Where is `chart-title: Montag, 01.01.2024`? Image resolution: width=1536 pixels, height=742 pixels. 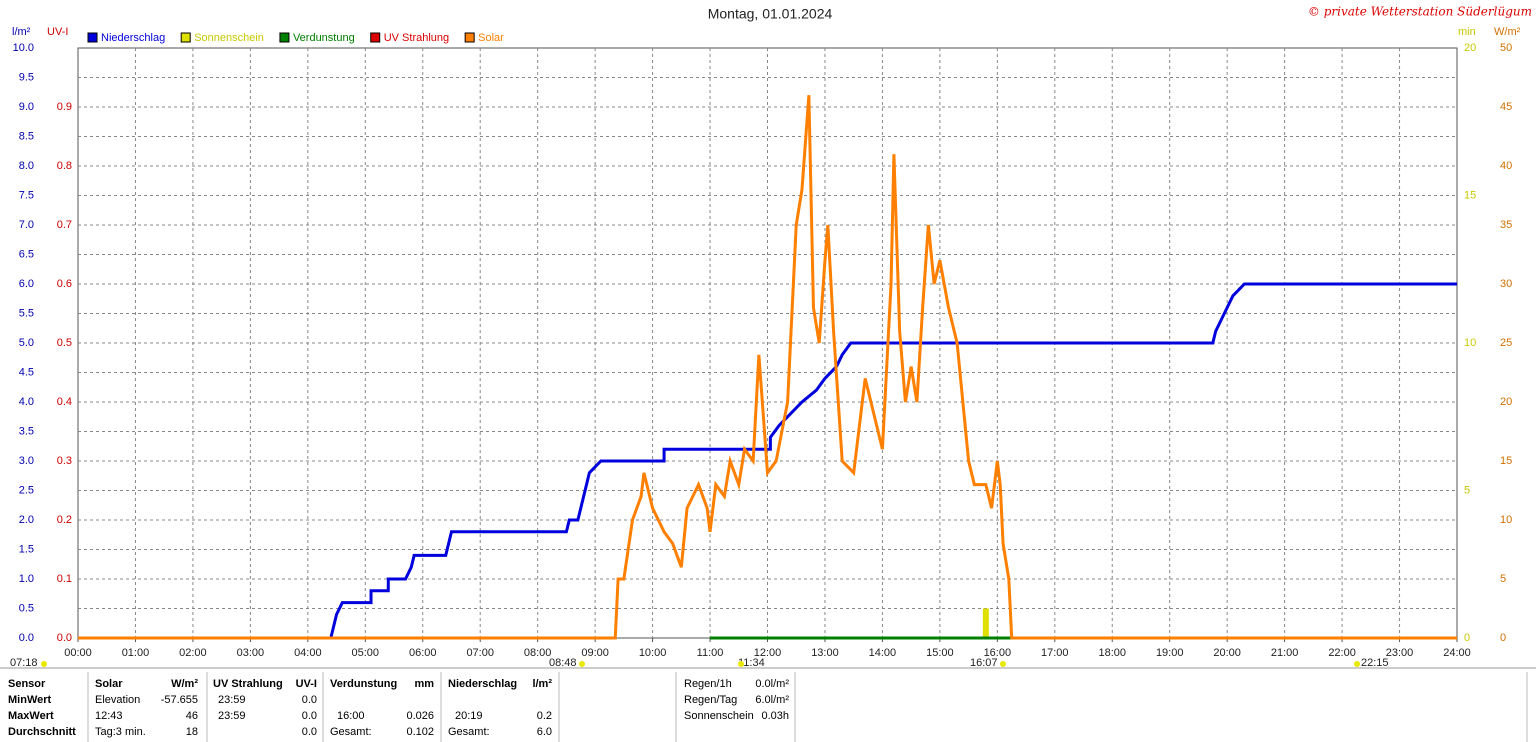
chart-title: Montag, 01.01.2024 is located at coordinates (770, 14).